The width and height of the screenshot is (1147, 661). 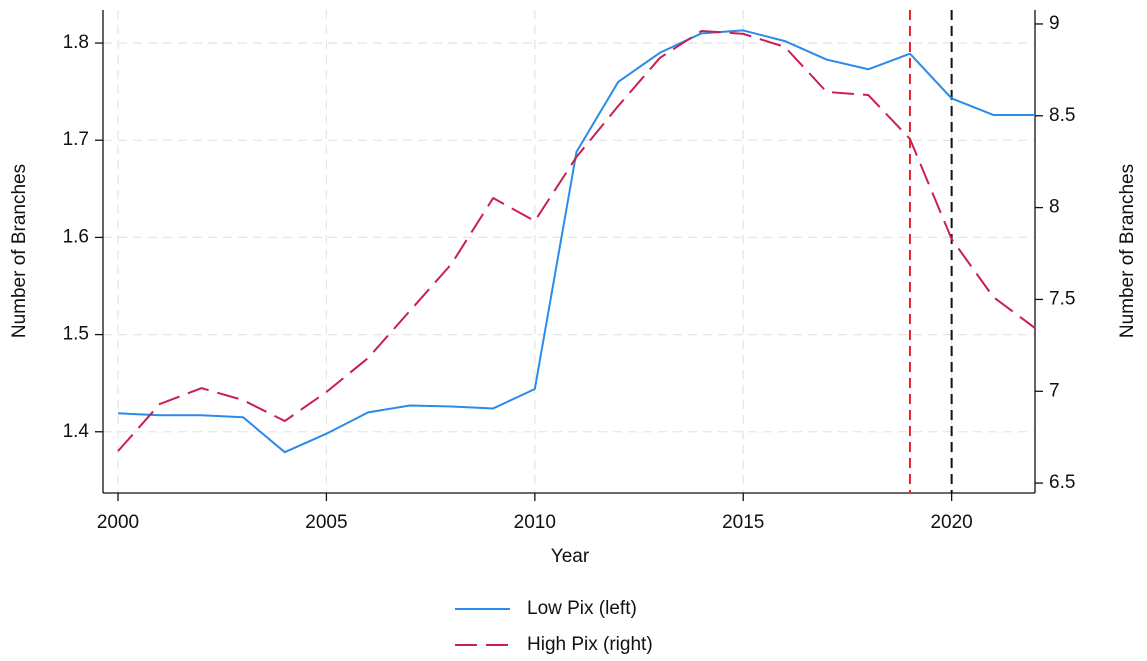 I want to click on y2-tick-label: 7.5, so click(x=1062, y=298).